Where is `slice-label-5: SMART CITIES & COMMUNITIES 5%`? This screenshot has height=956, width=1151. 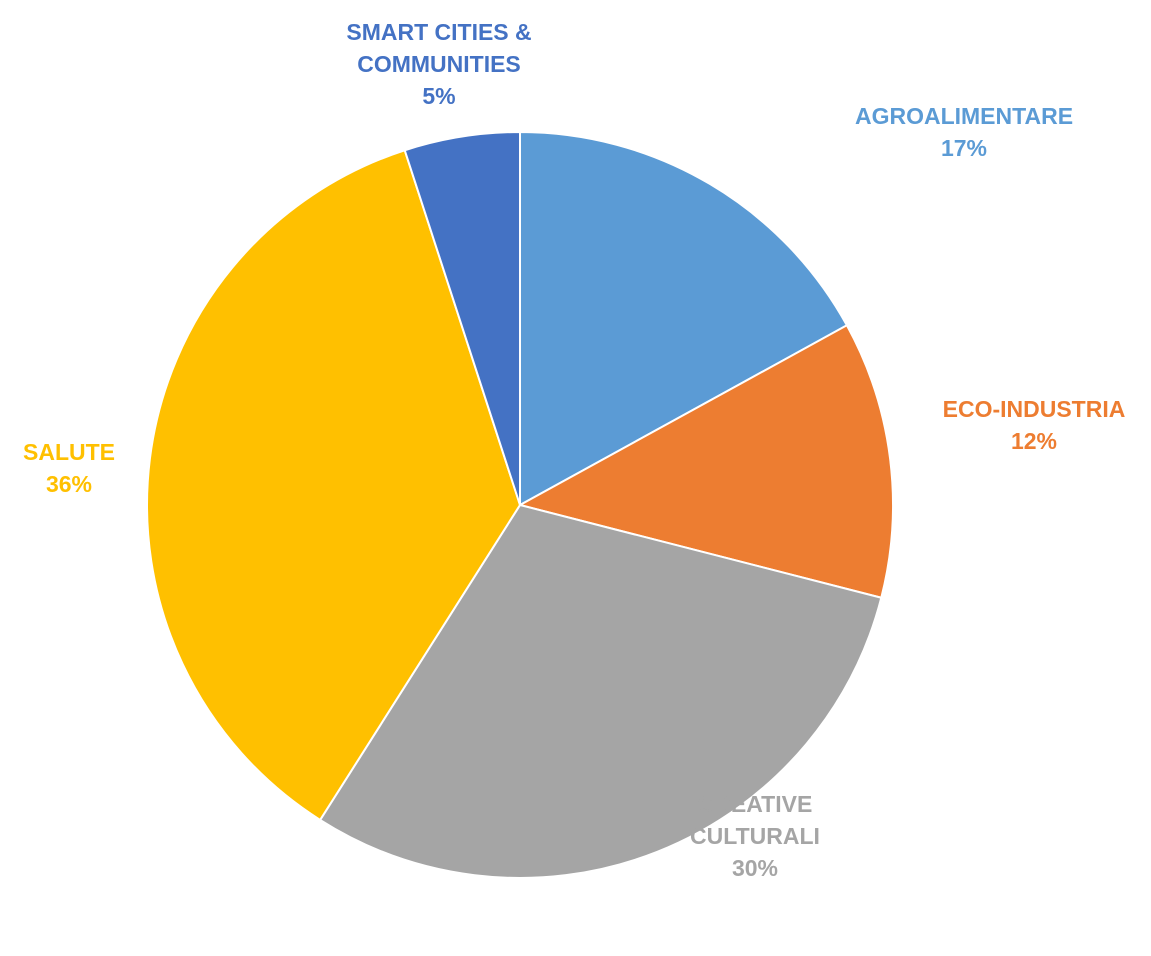
slice-label-5: SMART CITIES & COMMUNITIES 5% is located at coordinates (438, 64).